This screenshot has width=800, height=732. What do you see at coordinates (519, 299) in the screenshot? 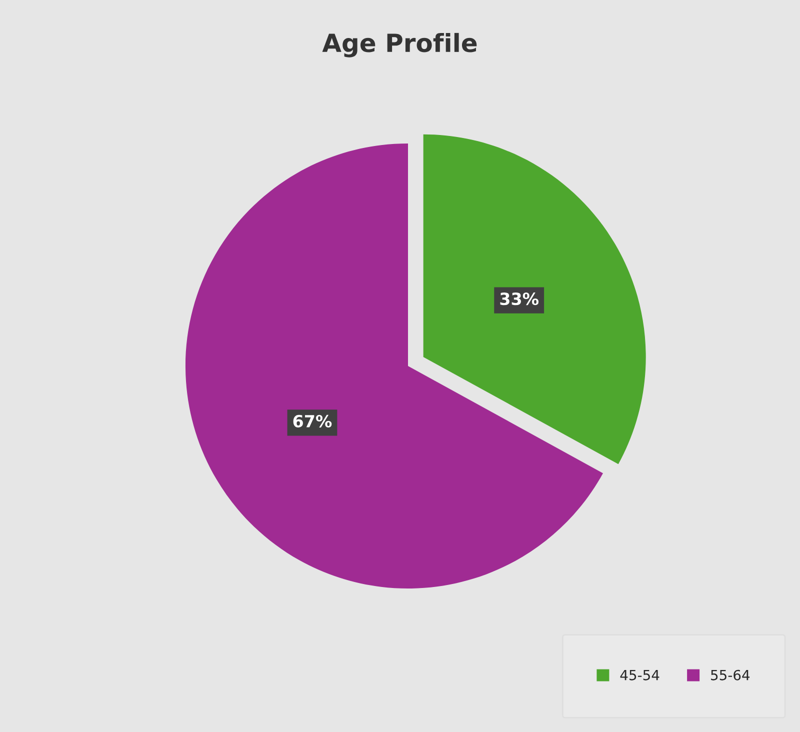
I see `data-label: 33%` at bounding box center [519, 299].